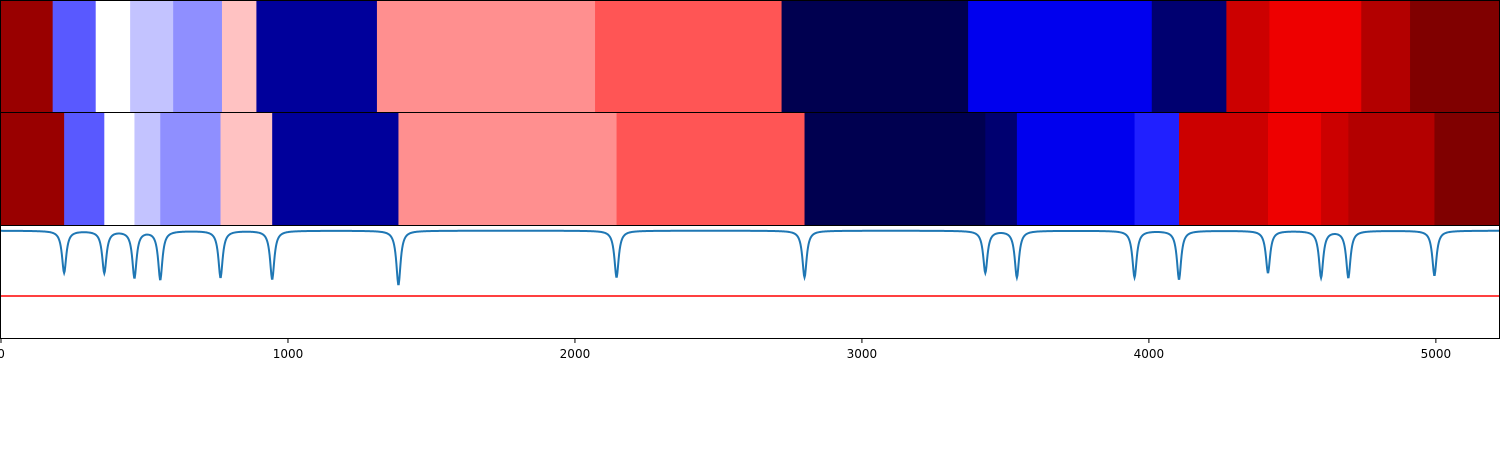 The height and width of the screenshot is (450, 1500). I want to click on x-axis: 0 1000 2000 3000 4000 5000, so click(725, 349).